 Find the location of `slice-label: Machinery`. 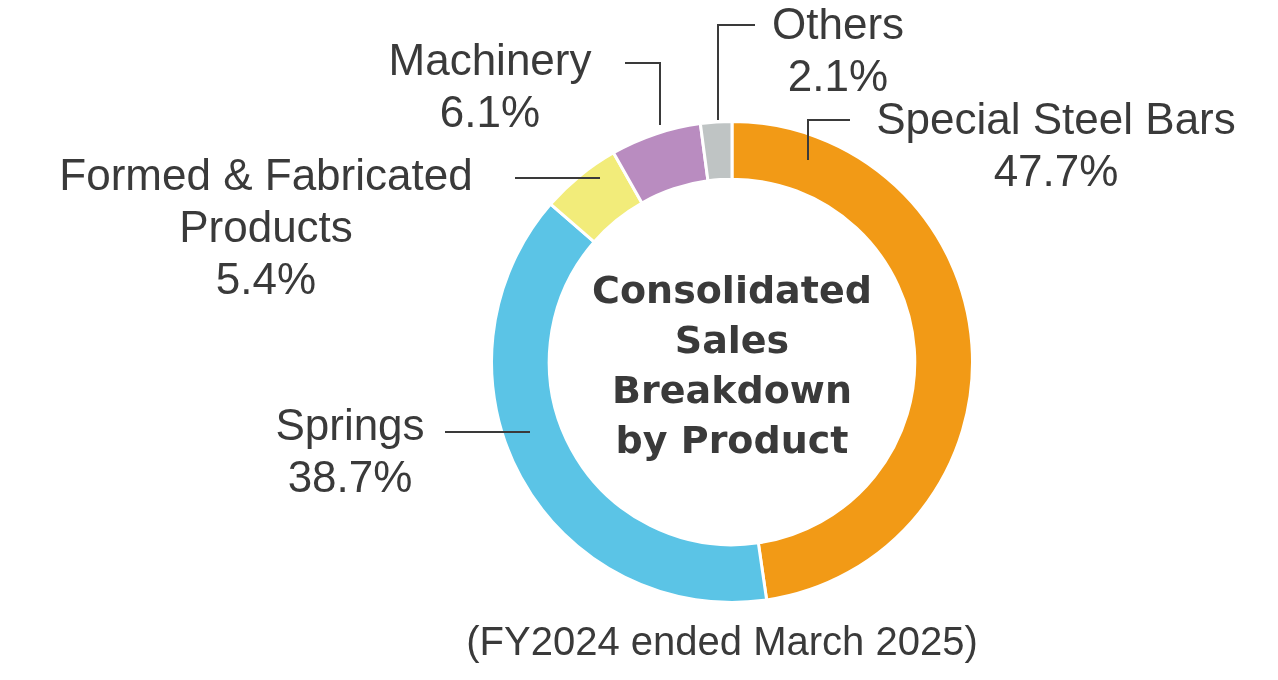

slice-label: Machinery is located at coordinates (490, 60).